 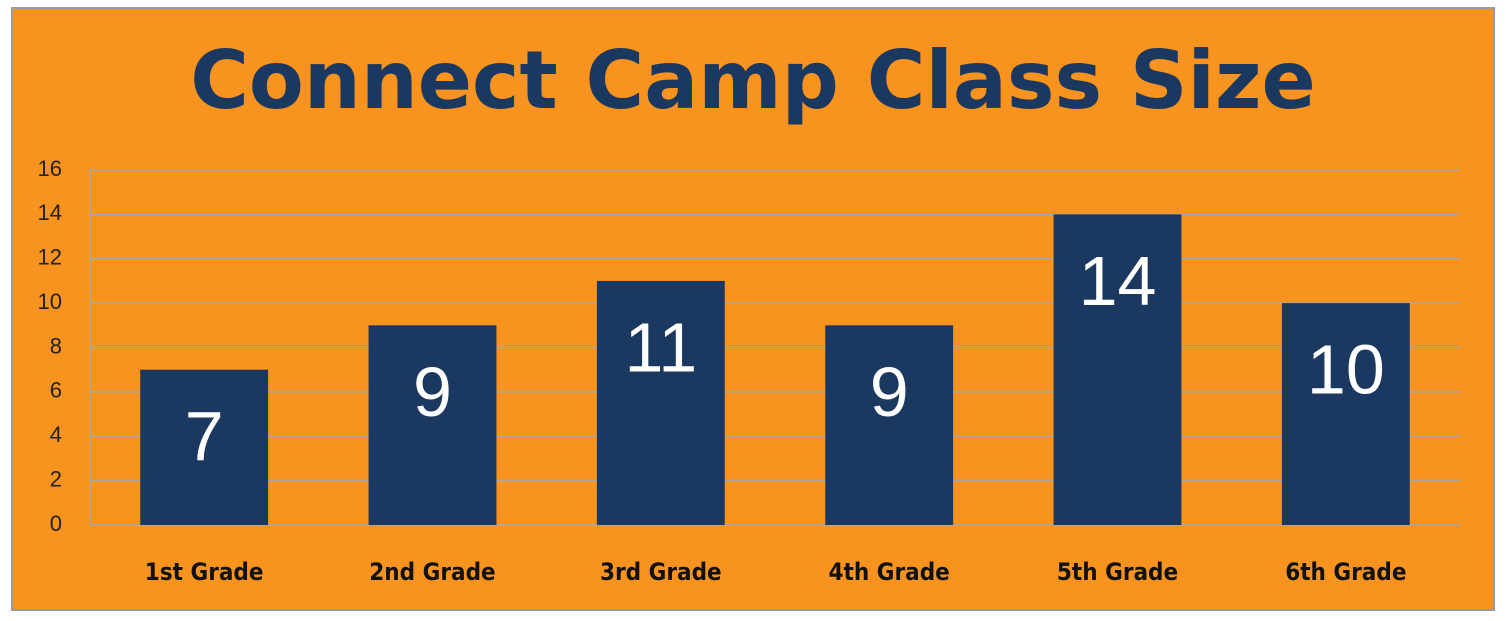 What do you see at coordinates (56, 345) in the screenshot?
I see `y-tick-label: 8` at bounding box center [56, 345].